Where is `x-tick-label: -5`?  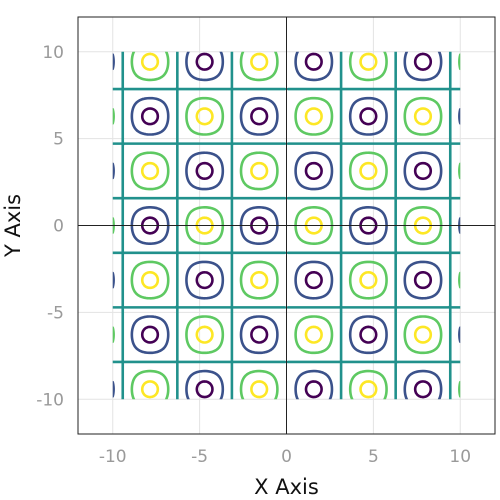 x-tick-label: -5 is located at coordinates (199, 457).